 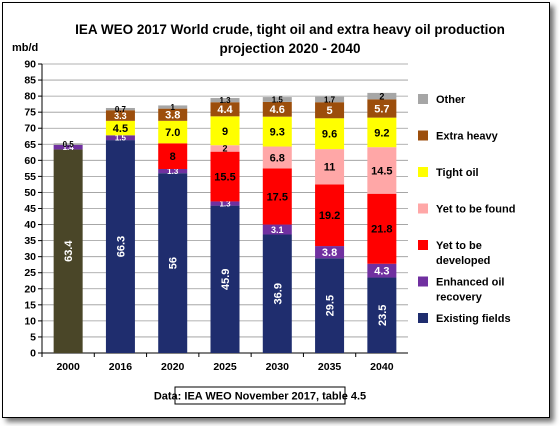 I want to click on data-label: 0.5, so click(x=69, y=144).